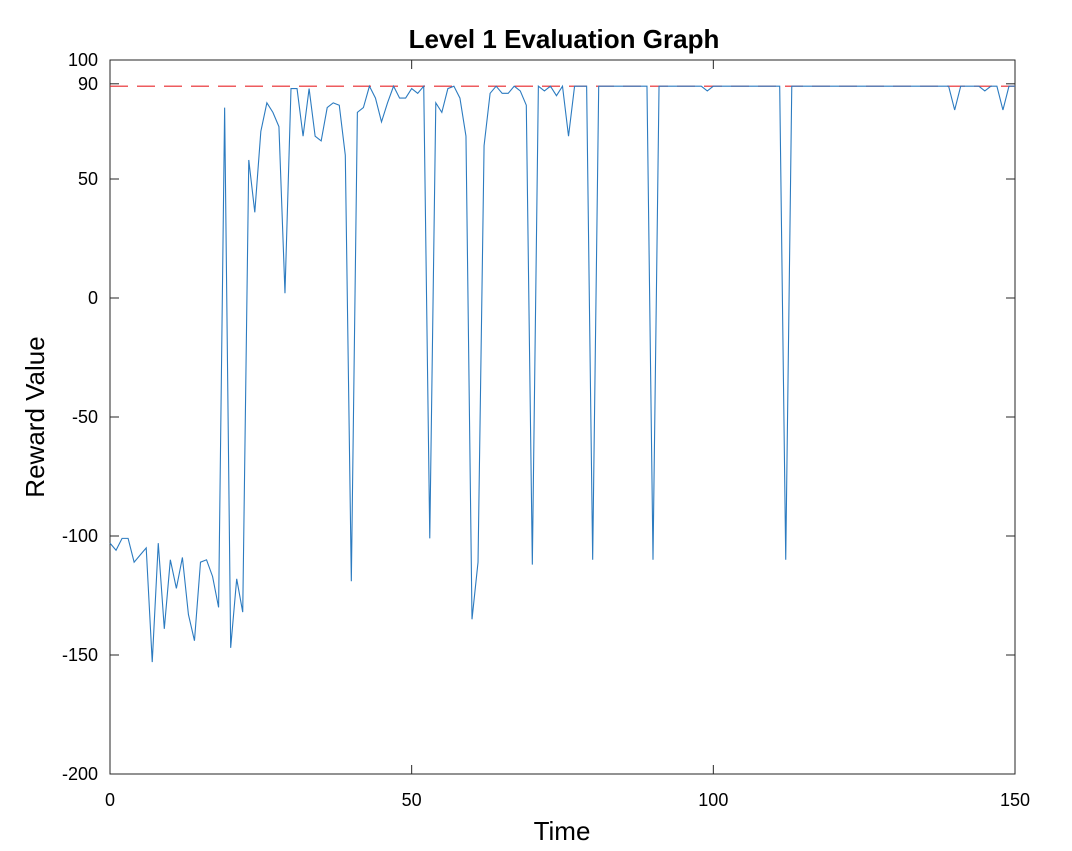  What do you see at coordinates (110, 800) in the screenshot?
I see `x-tick-label: 0` at bounding box center [110, 800].